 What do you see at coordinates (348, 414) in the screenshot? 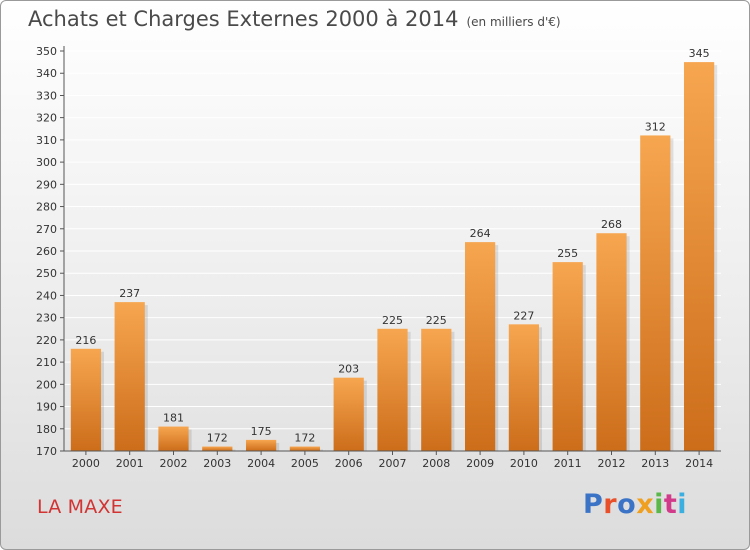
I see `bar-2006` at bounding box center [348, 414].